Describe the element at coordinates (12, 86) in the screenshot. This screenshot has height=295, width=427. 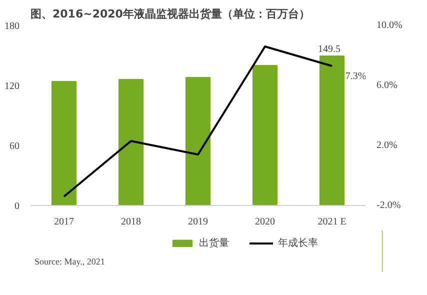
I see `y-tick-label: 120` at that location.